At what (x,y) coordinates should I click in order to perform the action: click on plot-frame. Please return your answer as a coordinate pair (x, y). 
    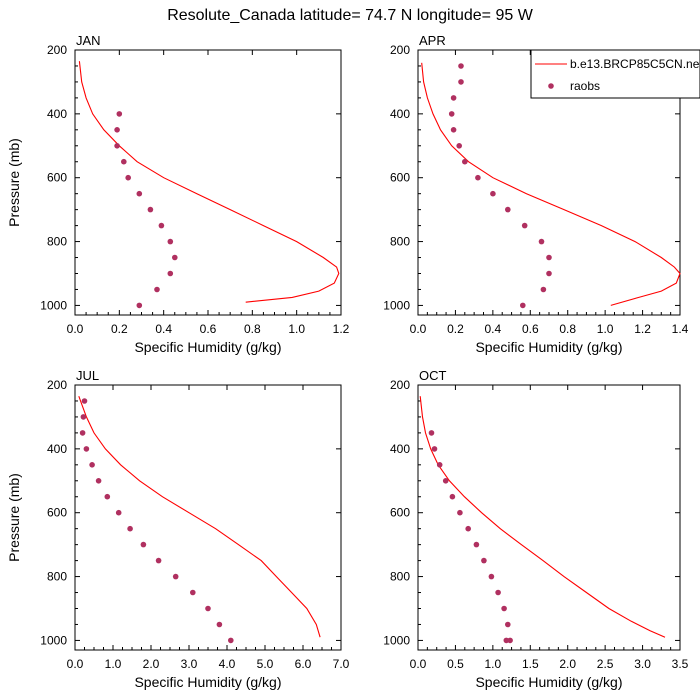
    Looking at the image, I should click on (208, 182).